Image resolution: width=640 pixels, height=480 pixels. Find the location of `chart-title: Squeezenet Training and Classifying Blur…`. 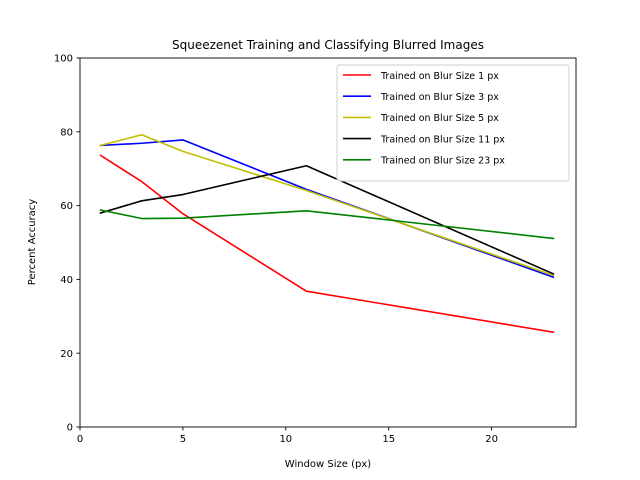

chart-title: Squeezenet Training and Classifying Blur… is located at coordinates (328, 45).